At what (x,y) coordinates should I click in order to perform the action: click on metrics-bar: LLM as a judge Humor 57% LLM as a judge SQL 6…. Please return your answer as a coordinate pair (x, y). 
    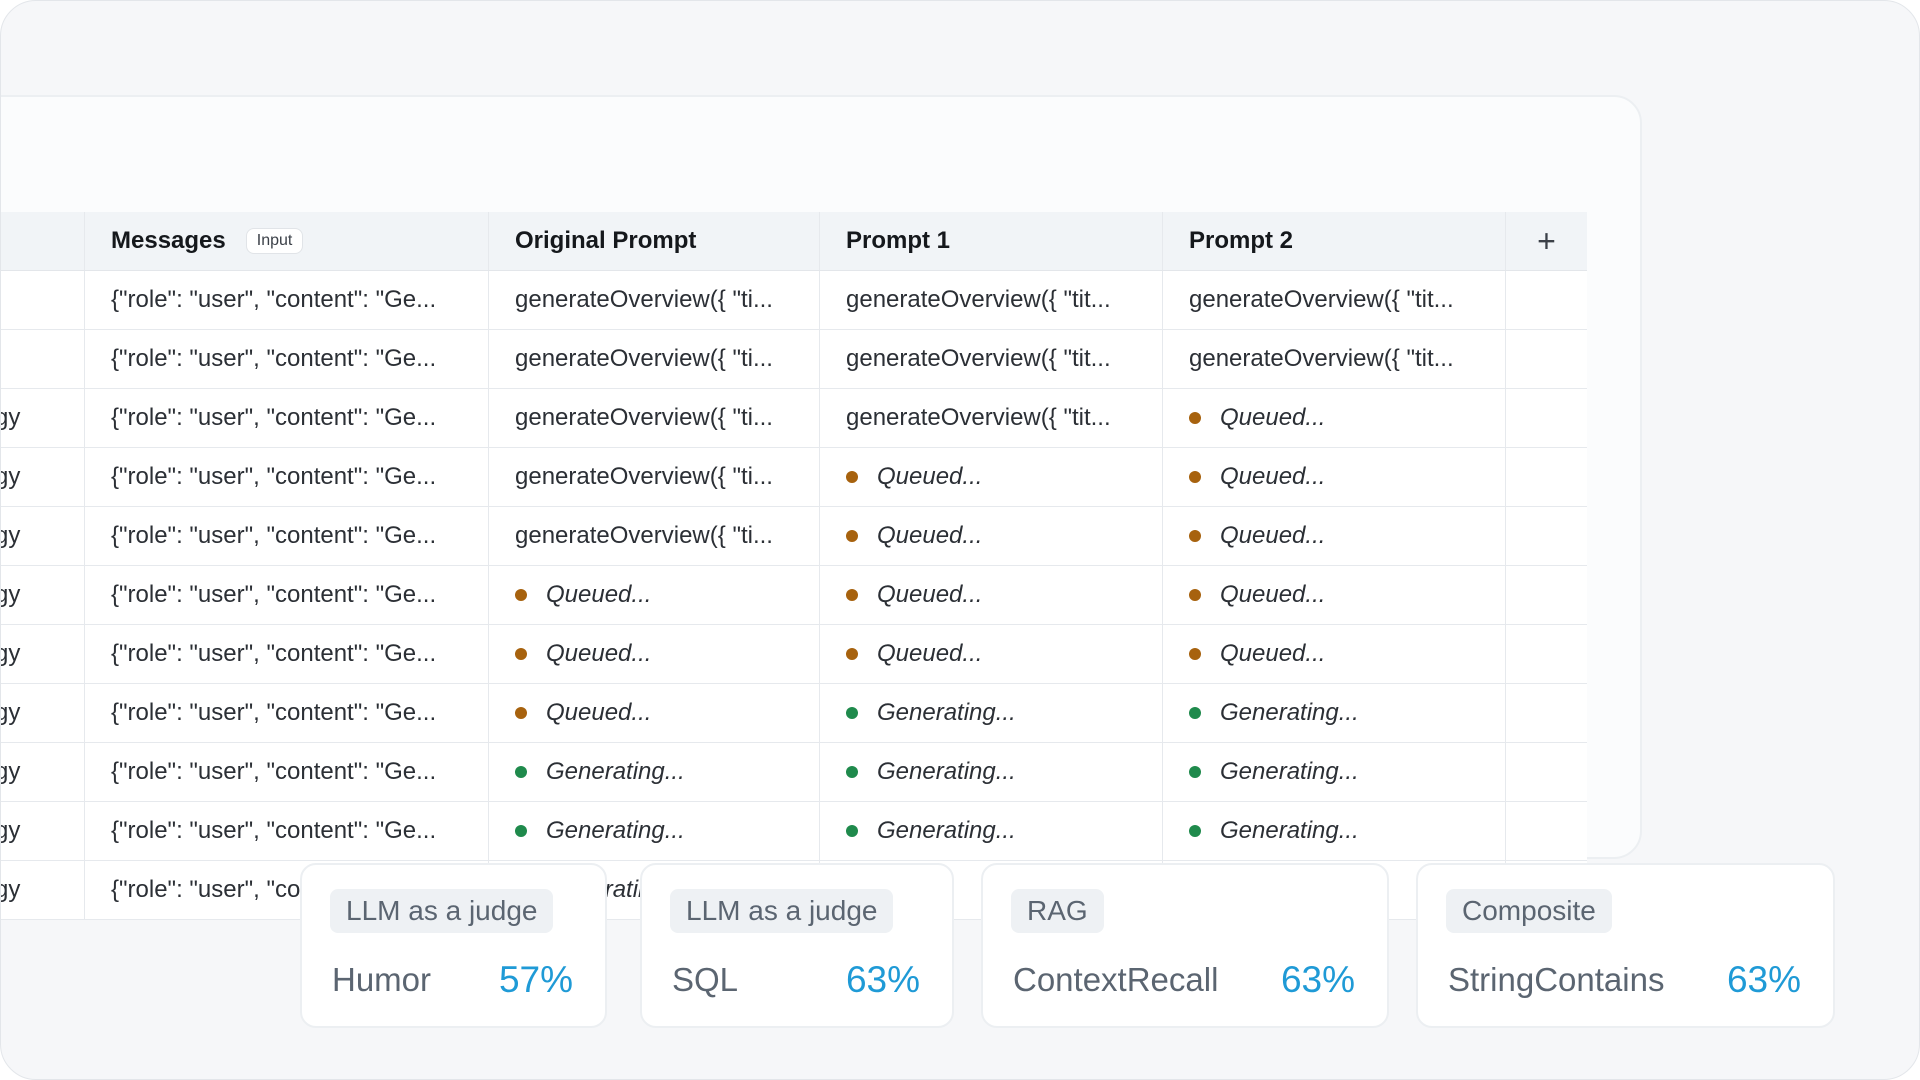
    Looking at the image, I should click on (1067, 945).